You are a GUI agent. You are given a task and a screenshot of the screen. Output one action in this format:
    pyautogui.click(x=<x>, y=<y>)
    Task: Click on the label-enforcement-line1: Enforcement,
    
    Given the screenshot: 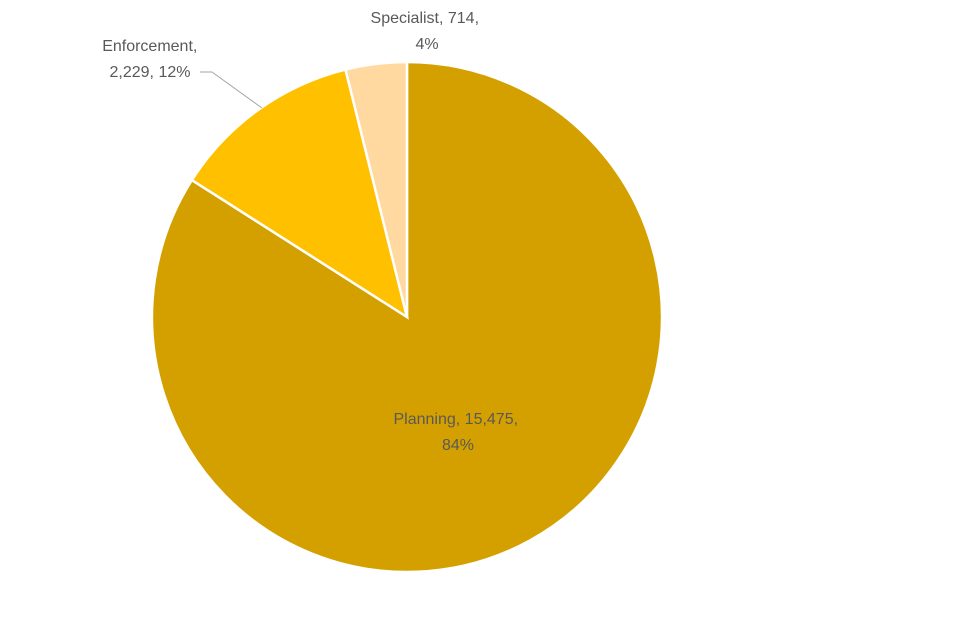 What is the action you would take?
    pyautogui.click(x=149, y=46)
    